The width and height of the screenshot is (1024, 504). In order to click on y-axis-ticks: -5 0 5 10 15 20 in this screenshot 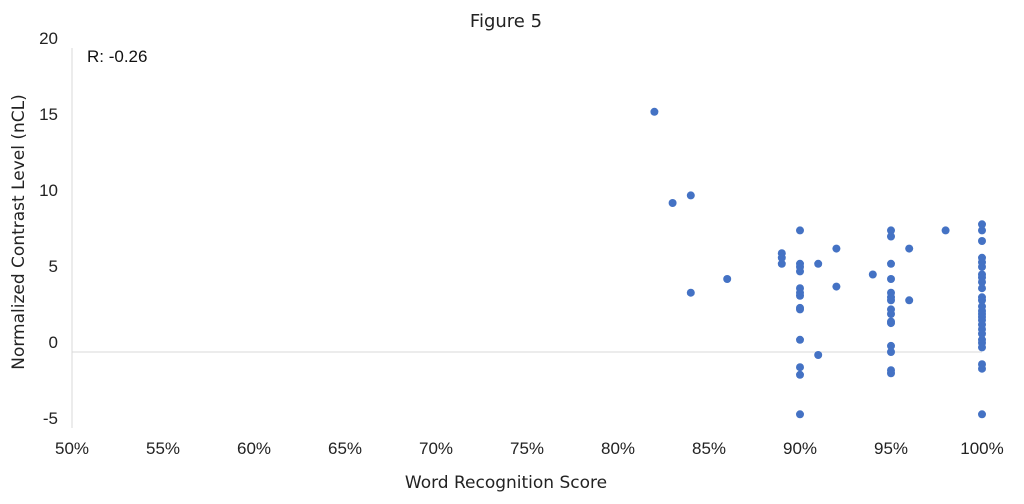, I will do `click(48, 228)`.